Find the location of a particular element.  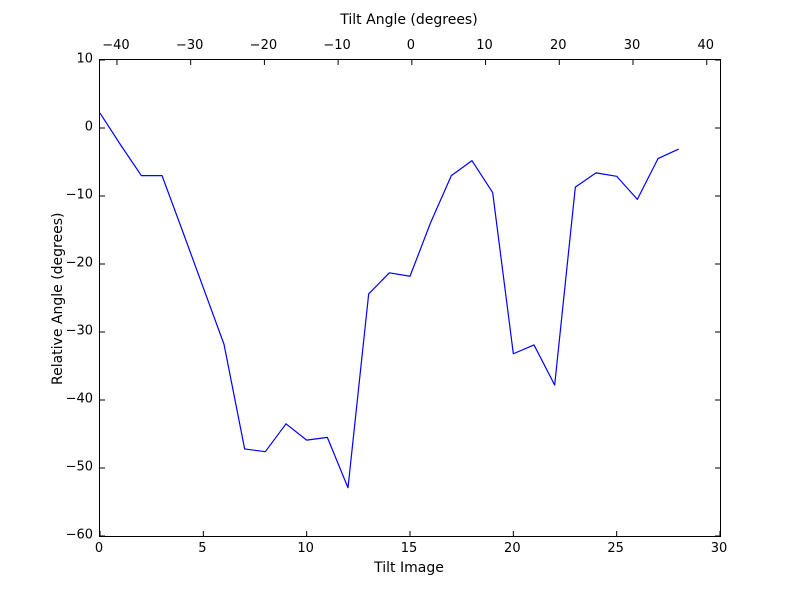

y-tick-label: 0 is located at coordinates (88, 127).